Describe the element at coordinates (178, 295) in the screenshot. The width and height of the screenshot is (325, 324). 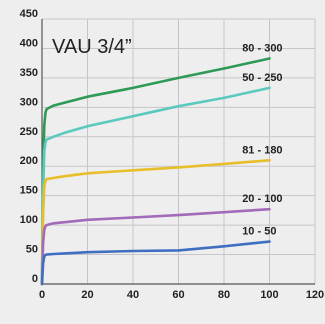
I see `x-tick-label: 60` at that location.